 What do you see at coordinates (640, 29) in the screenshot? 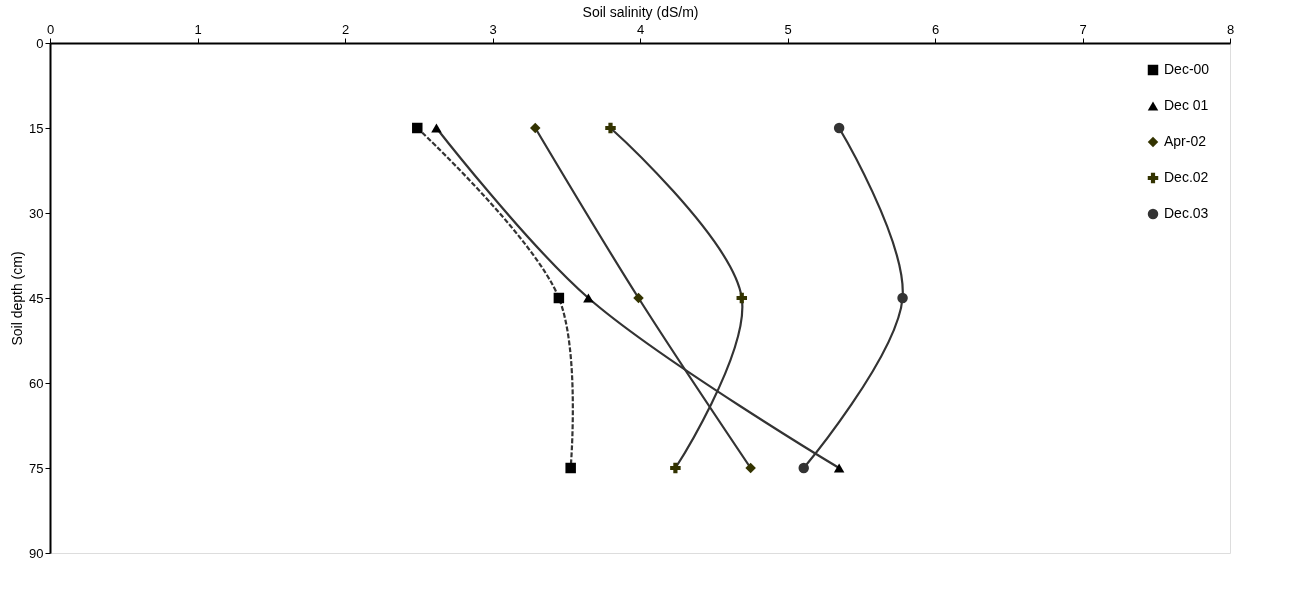
I see `x-tick-label: 4` at bounding box center [640, 29].